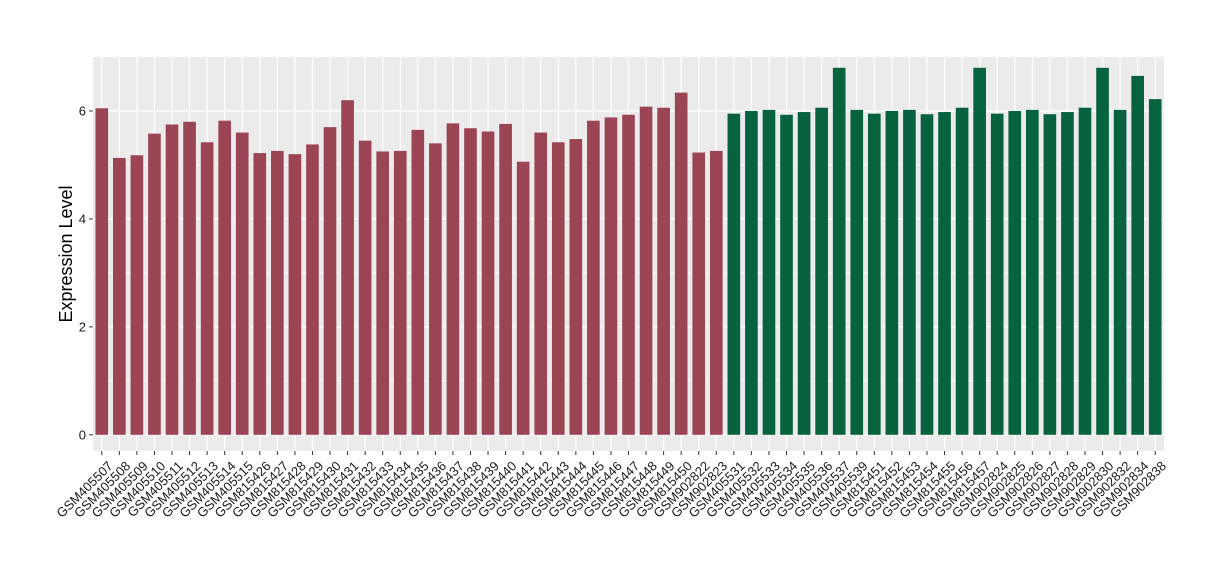 The width and height of the screenshot is (1220, 580). I want to click on bar-GSM405535, so click(804, 273).